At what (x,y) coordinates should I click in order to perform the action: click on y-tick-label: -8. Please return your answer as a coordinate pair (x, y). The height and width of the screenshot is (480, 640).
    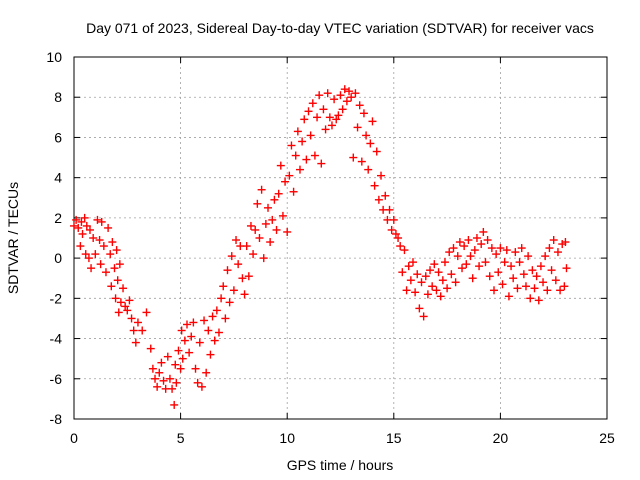
    Looking at the image, I should click on (56, 419).